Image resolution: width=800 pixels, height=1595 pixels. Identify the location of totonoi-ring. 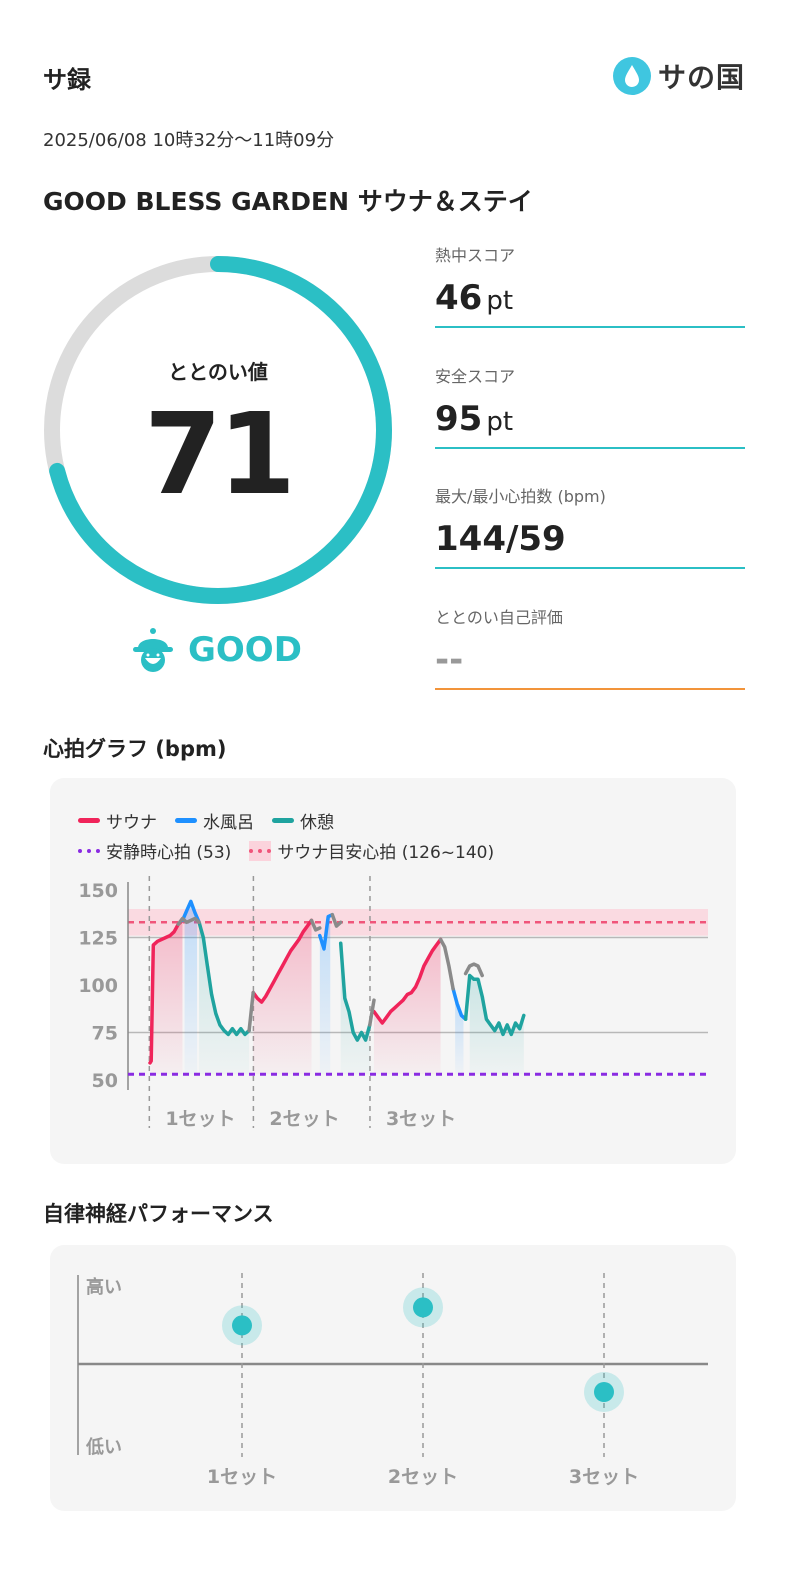
(218, 430).